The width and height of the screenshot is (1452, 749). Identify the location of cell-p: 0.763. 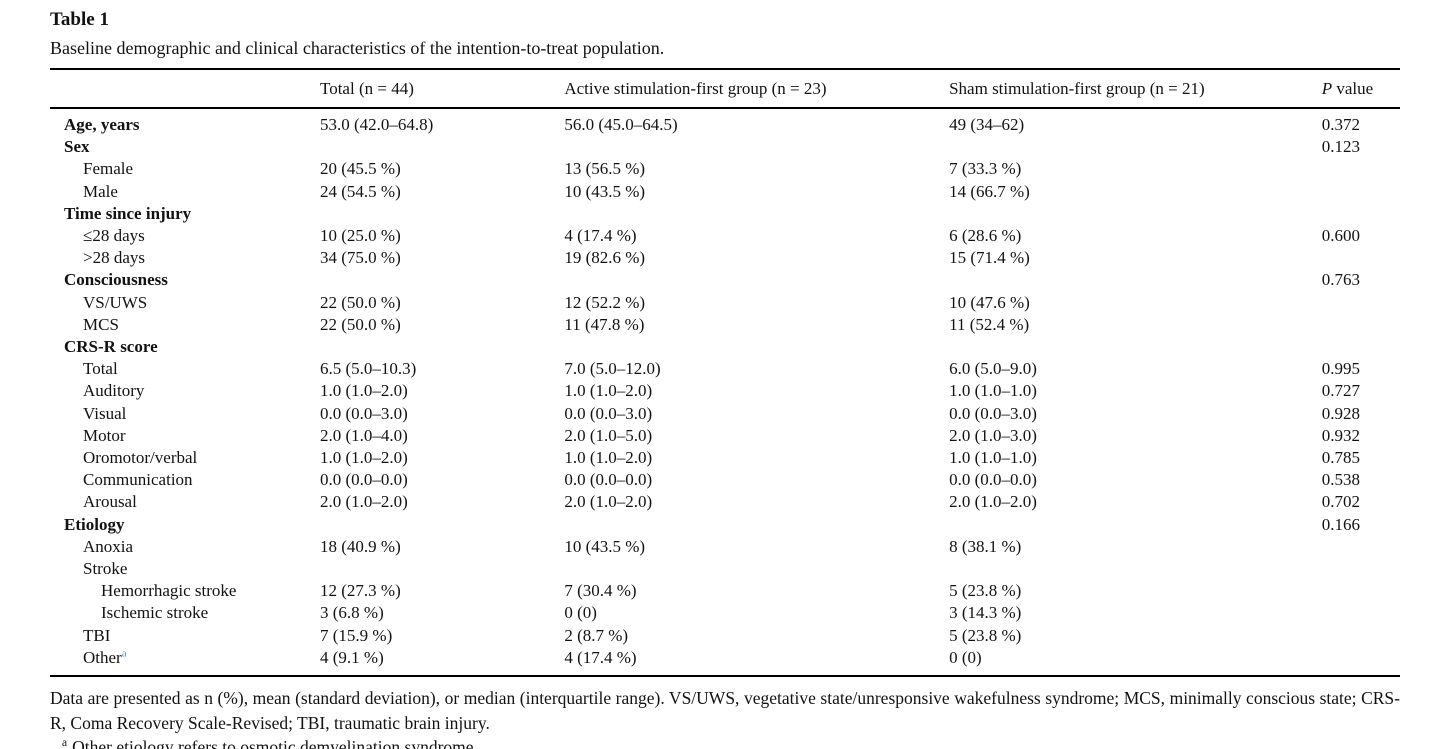
(1340, 280).